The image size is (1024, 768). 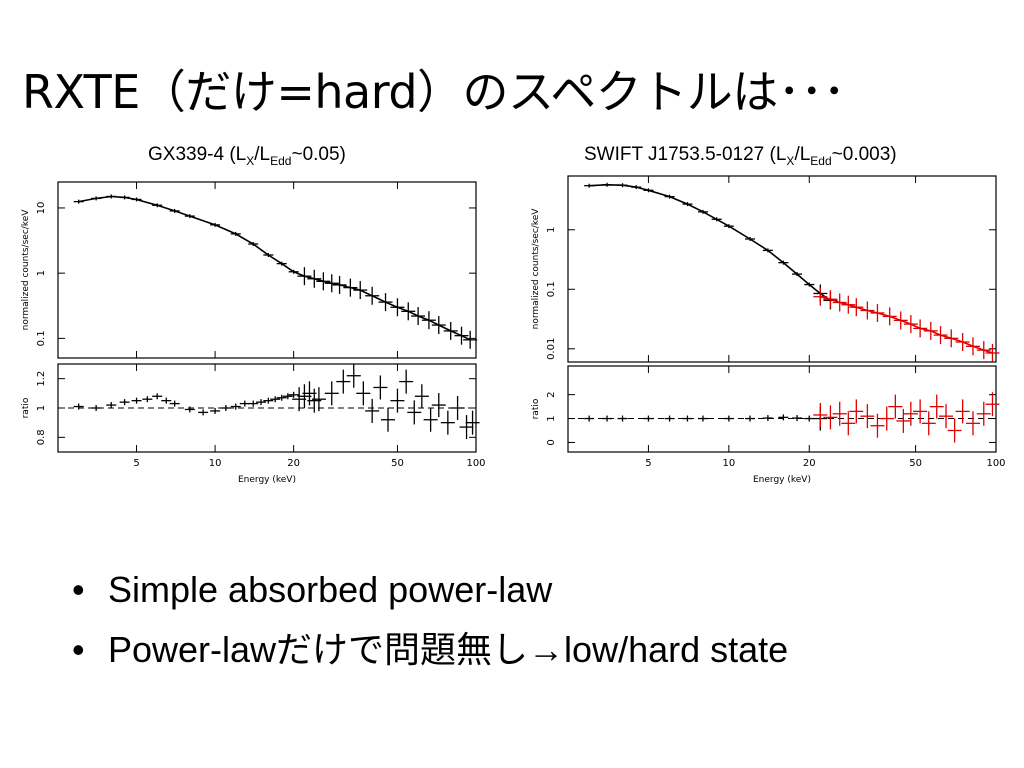 I want to click on top-panel-frame, so click(x=782, y=269).